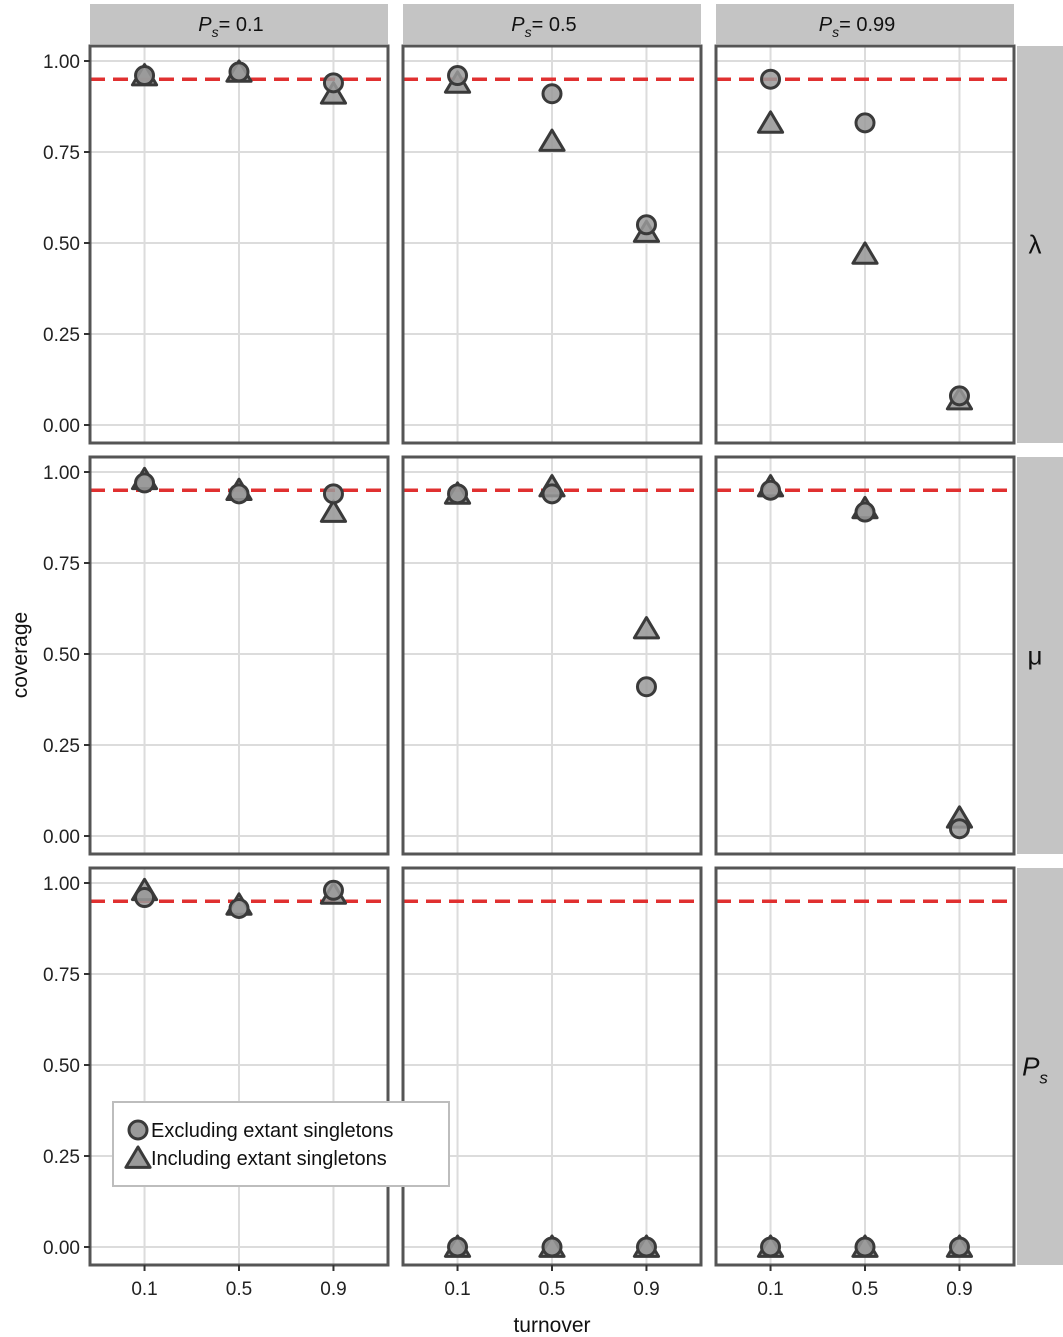 This screenshot has width=1063, height=1337. Describe the element at coordinates (138, 1130) in the screenshot. I see `legend-circle-icon` at that location.